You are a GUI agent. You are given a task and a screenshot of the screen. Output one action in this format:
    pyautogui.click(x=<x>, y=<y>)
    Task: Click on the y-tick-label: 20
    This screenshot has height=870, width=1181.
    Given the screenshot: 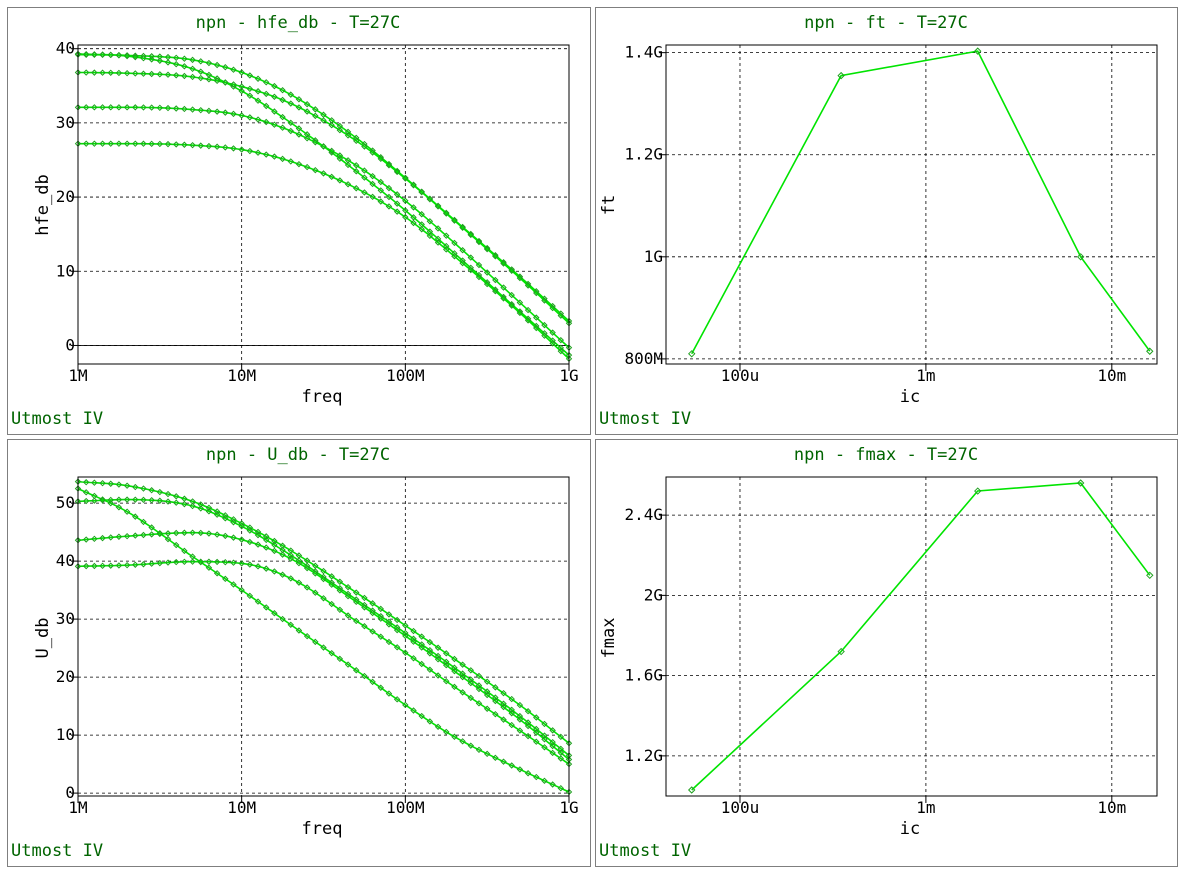 What is the action you would take?
    pyautogui.click(x=65, y=676)
    